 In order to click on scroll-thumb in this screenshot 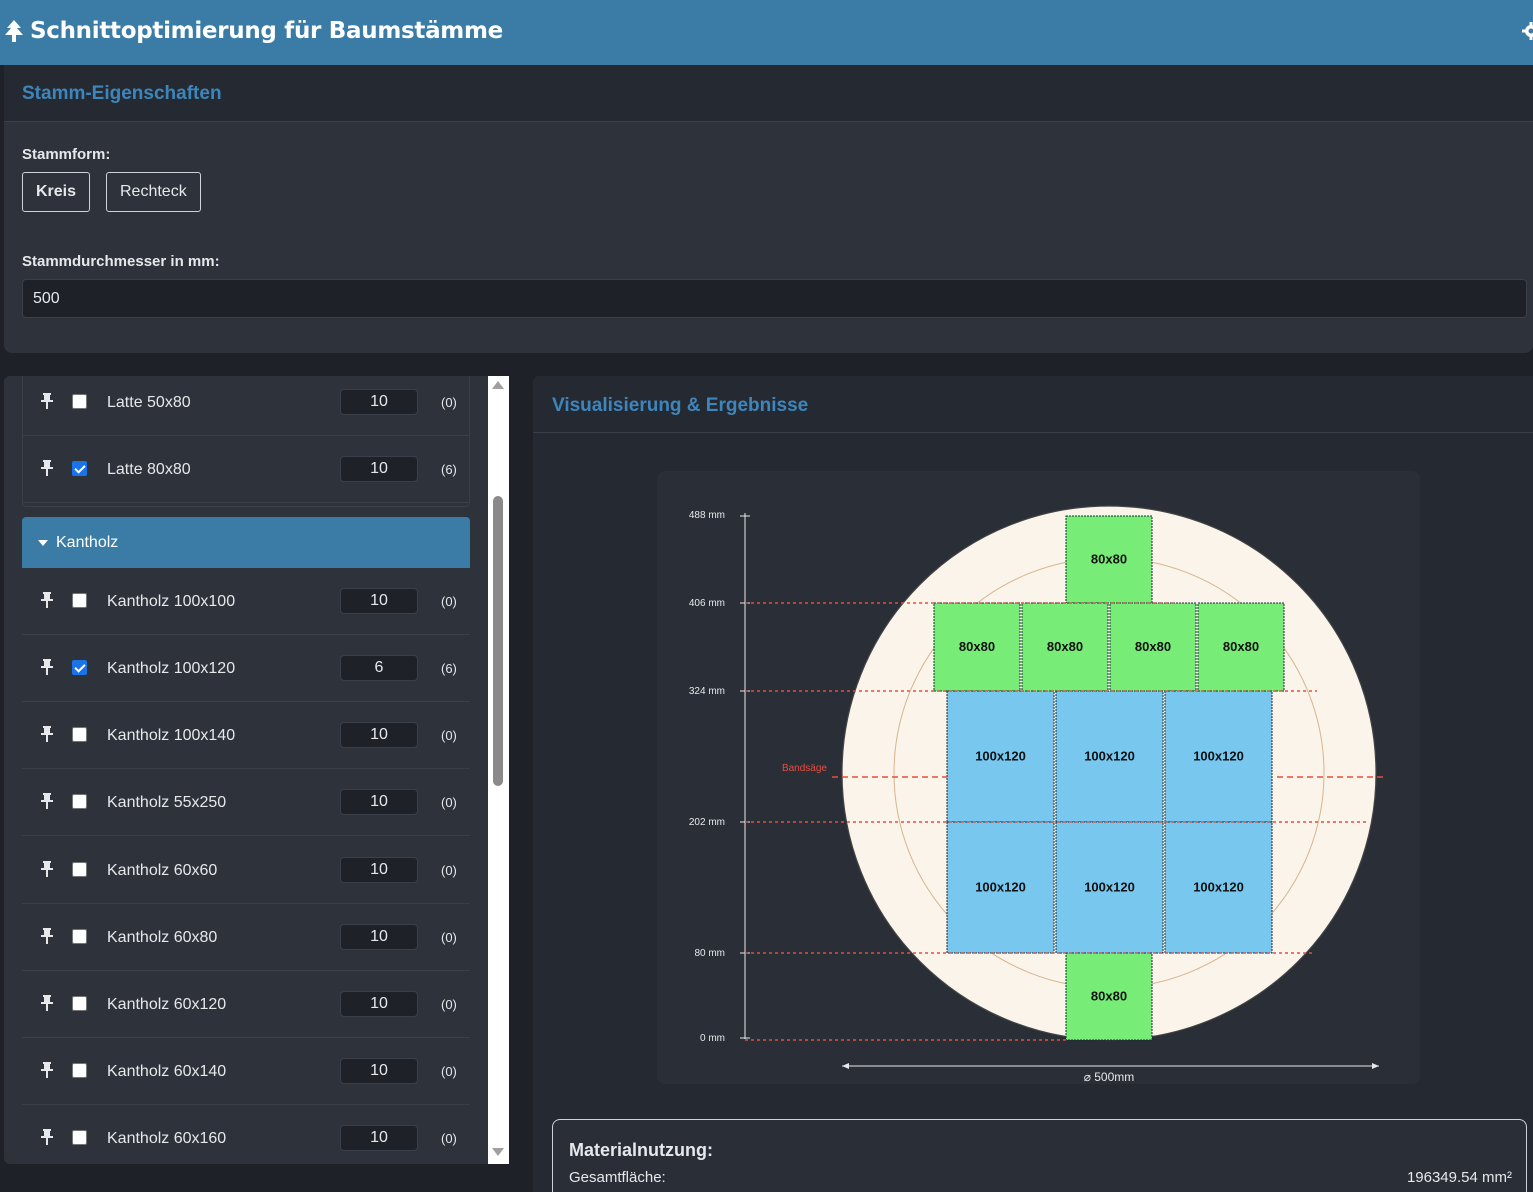, I will do `click(498, 641)`.